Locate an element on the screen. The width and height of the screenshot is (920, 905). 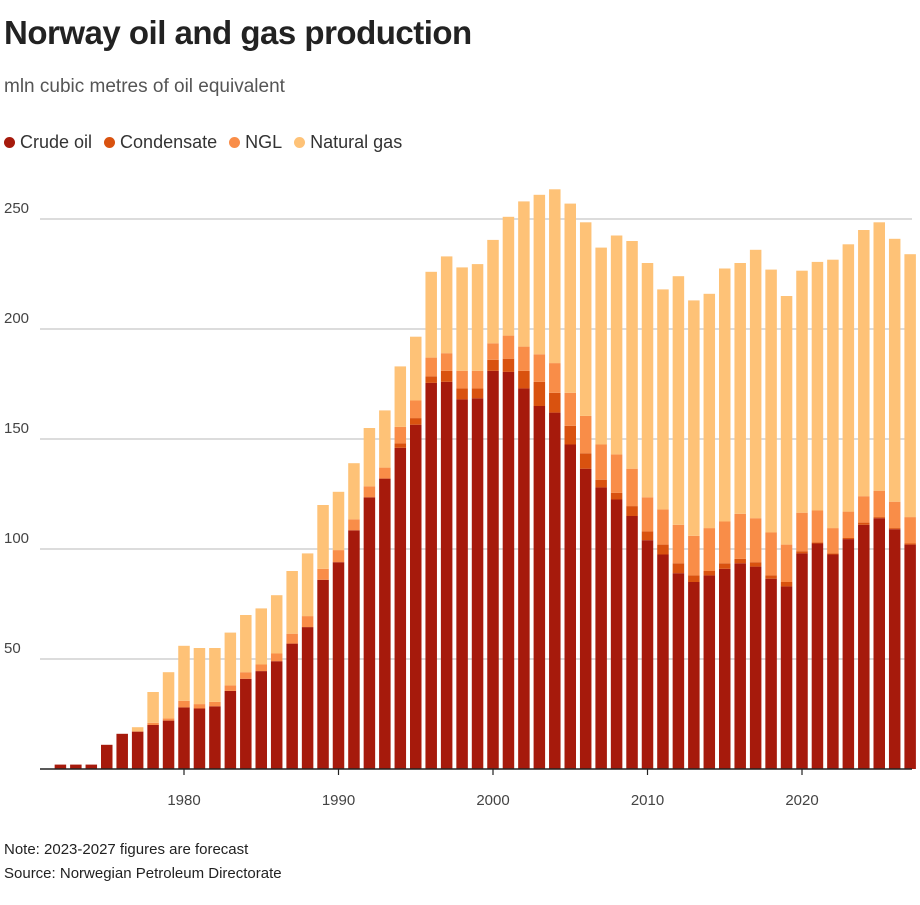
bar-condensate-2018 is located at coordinates (771, 577).